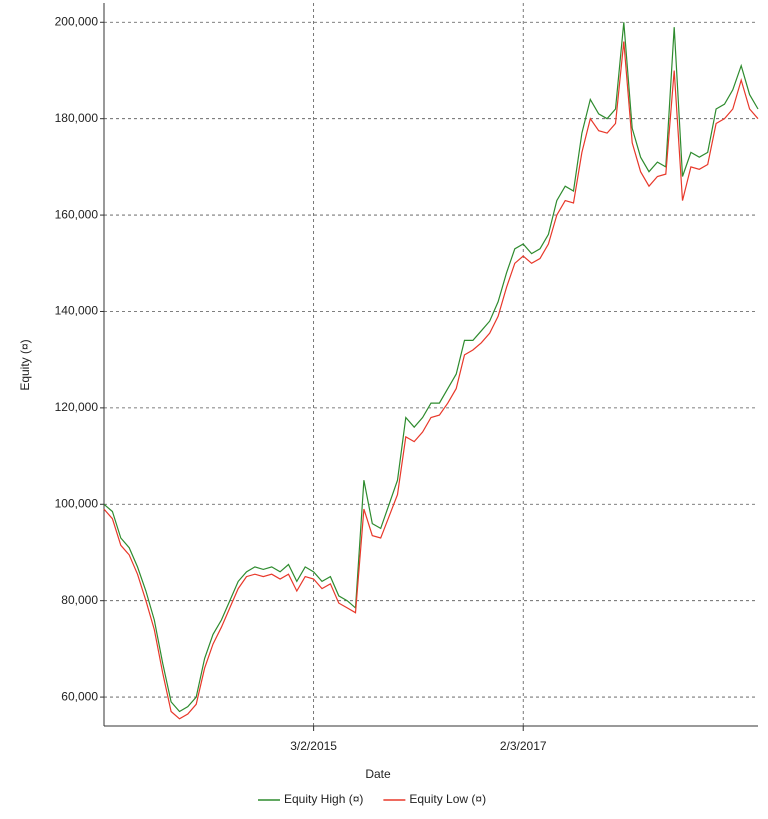 The image size is (768, 819). What do you see at coordinates (77, 503) in the screenshot?
I see `y-tick-label: 100,000` at bounding box center [77, 503].